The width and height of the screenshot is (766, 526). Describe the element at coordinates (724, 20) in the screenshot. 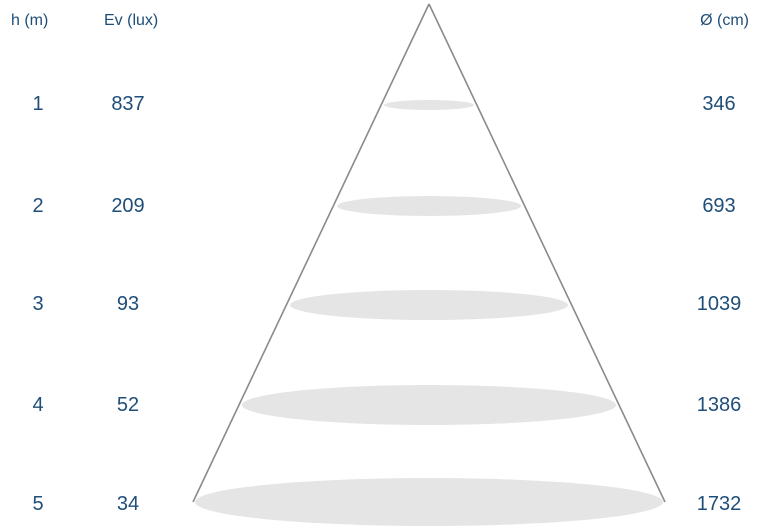

I see `diameter-column-header: Ø (cm)` at that location.